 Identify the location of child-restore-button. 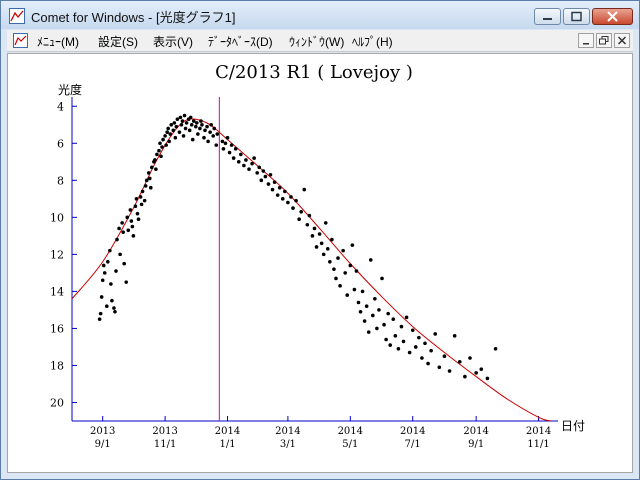
(604, 40).